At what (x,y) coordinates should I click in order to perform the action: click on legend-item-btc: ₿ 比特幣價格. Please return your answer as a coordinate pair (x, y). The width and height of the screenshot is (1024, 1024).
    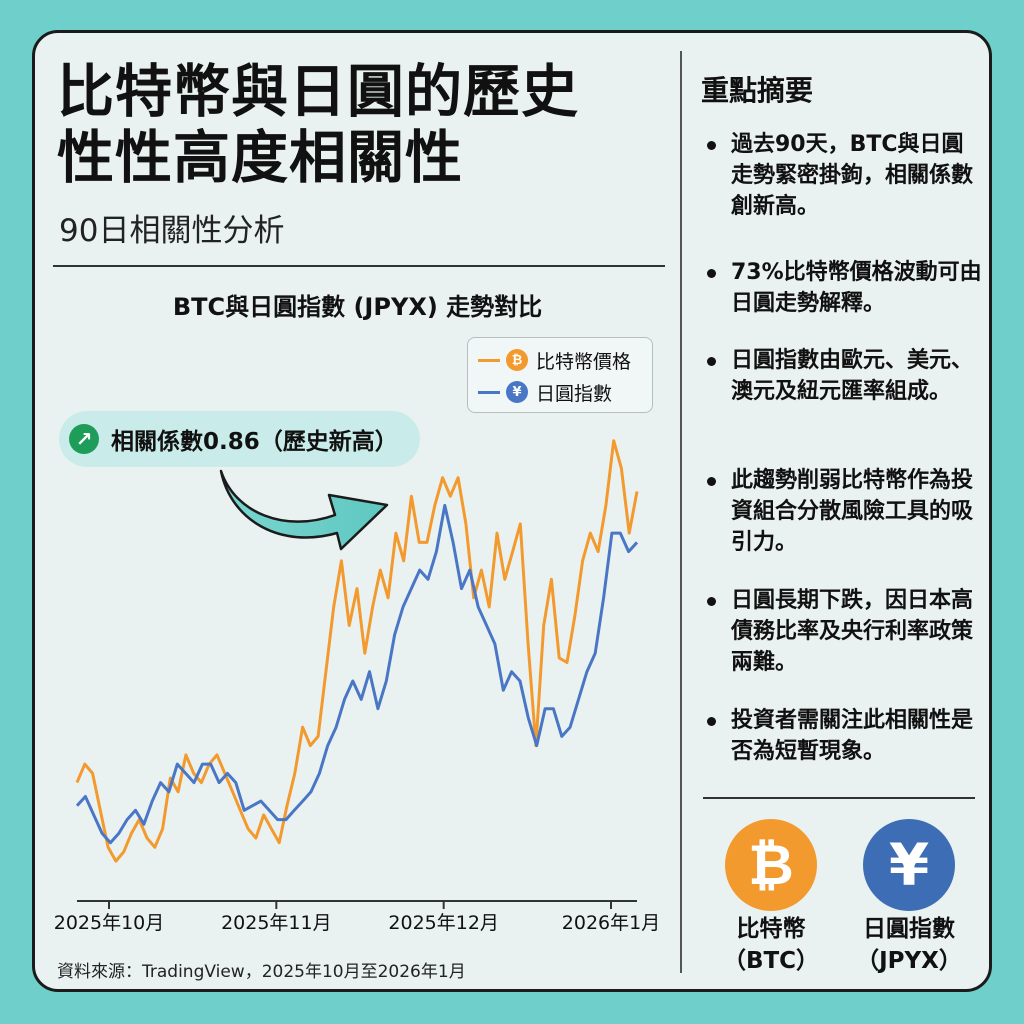
    Looking at the image, I should click on (554, 360).